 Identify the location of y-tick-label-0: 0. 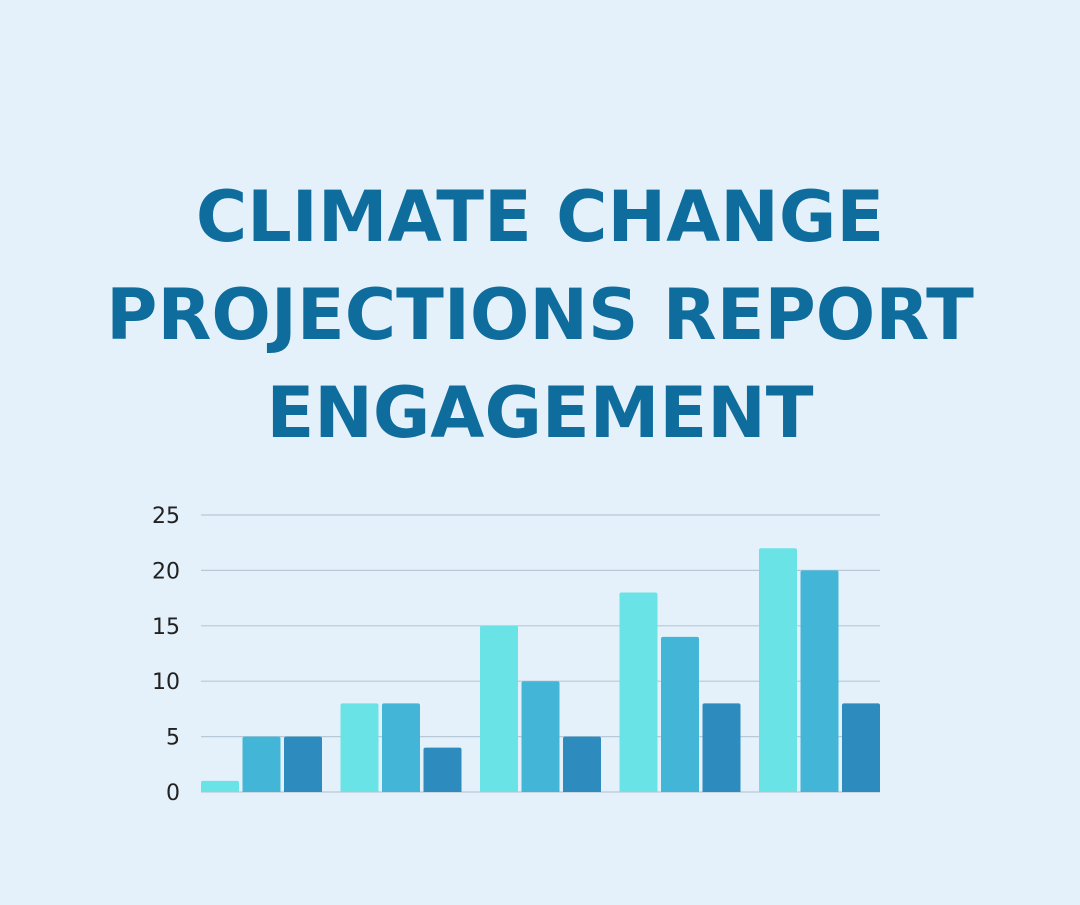
(173, 793).